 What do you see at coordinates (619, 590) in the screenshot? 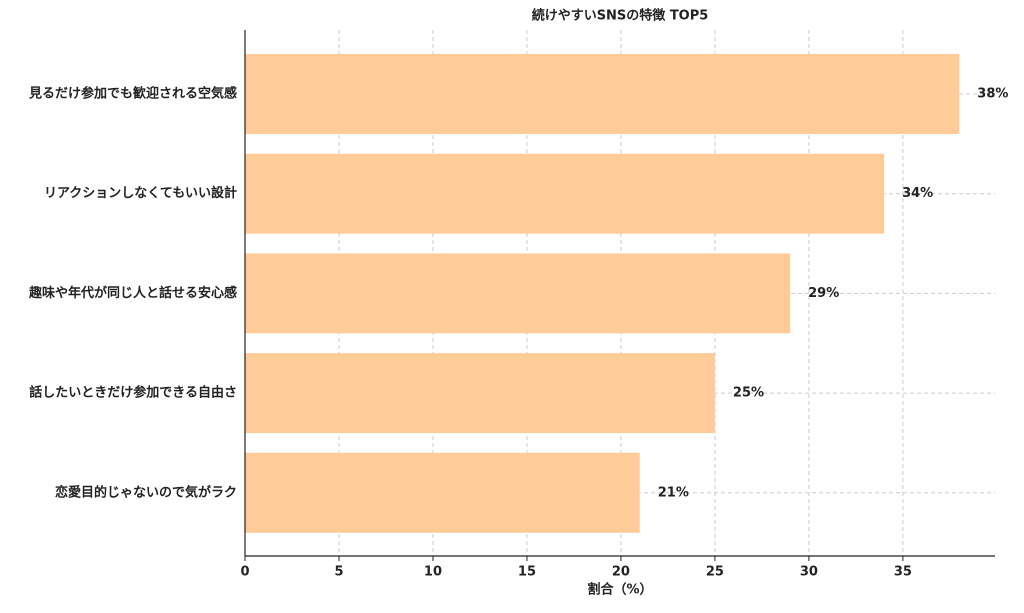
I see `x-axis-title: 割合（%）` at bounding box center [619, 590].